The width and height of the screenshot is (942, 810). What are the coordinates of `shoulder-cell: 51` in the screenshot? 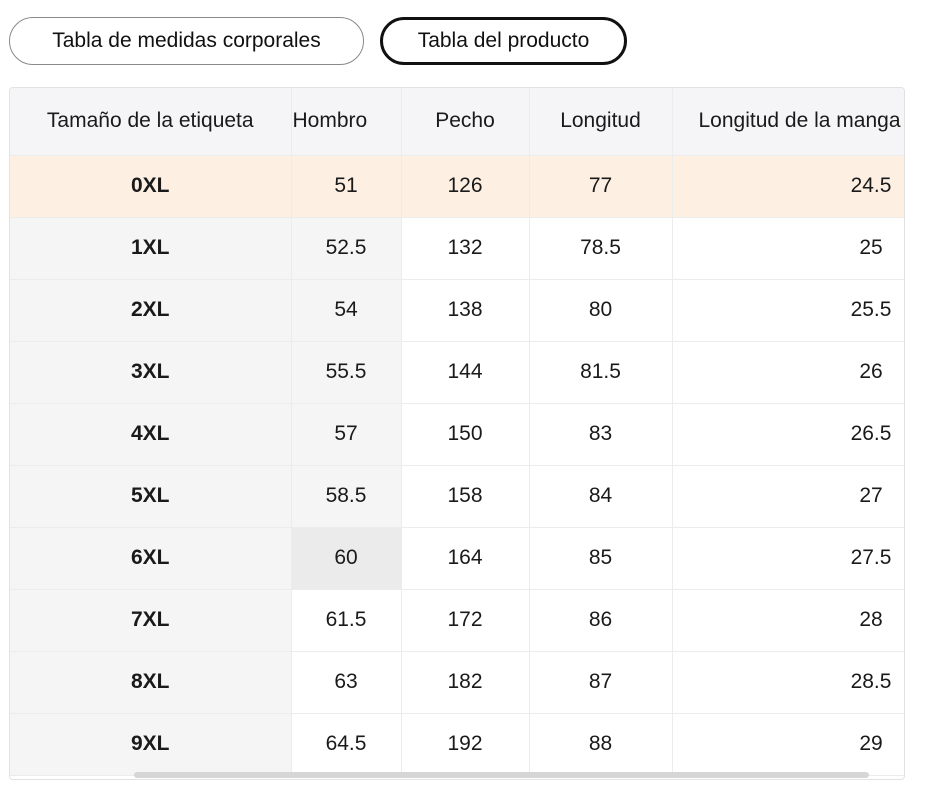 It's located at (346, 186).